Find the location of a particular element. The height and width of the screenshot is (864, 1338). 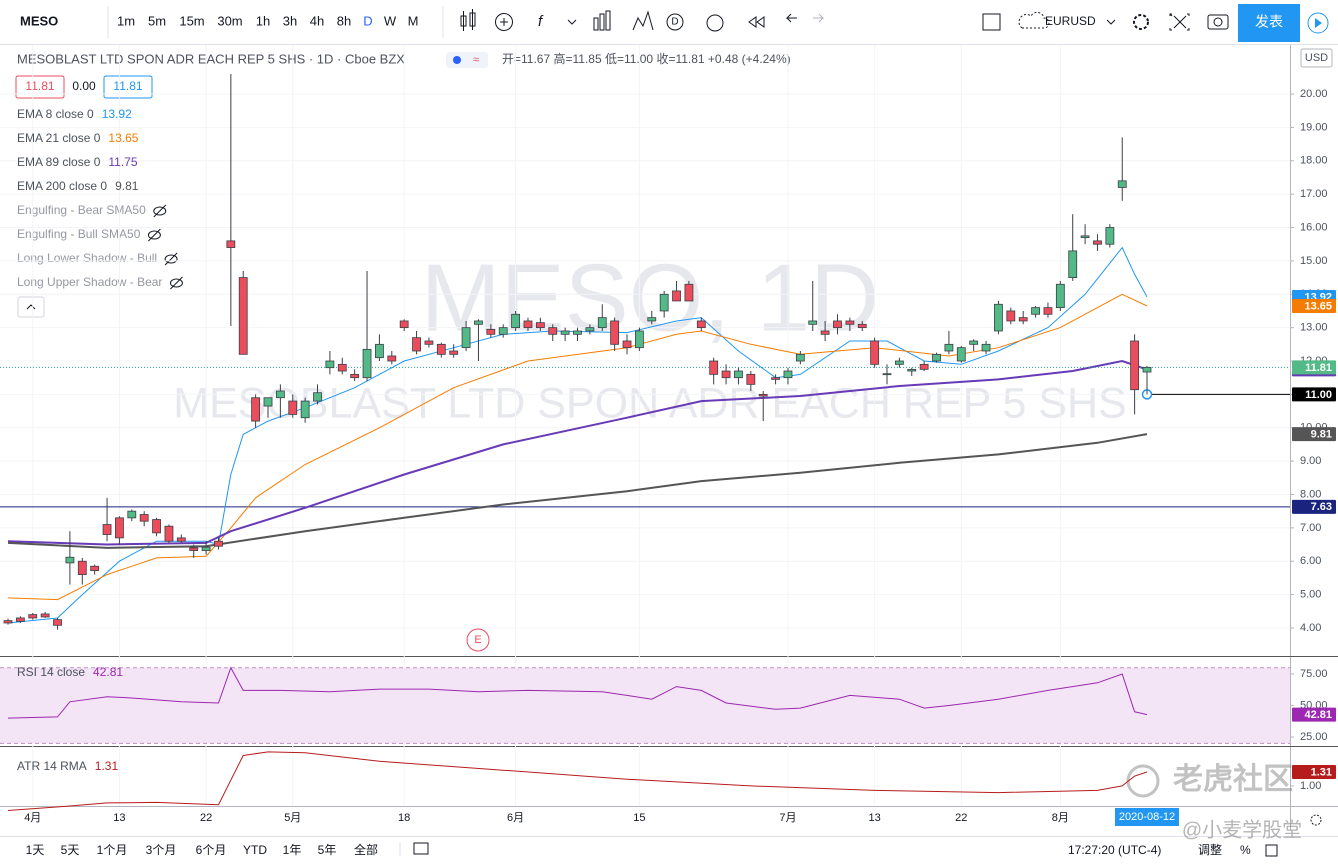

symbol: MESO is located at coordinates (39, 20).